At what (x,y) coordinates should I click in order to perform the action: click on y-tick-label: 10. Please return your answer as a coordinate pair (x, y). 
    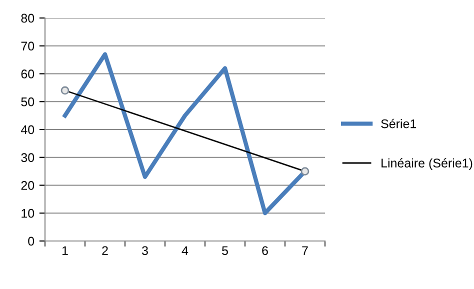
    Looking at the image, I should click on (28, 213).